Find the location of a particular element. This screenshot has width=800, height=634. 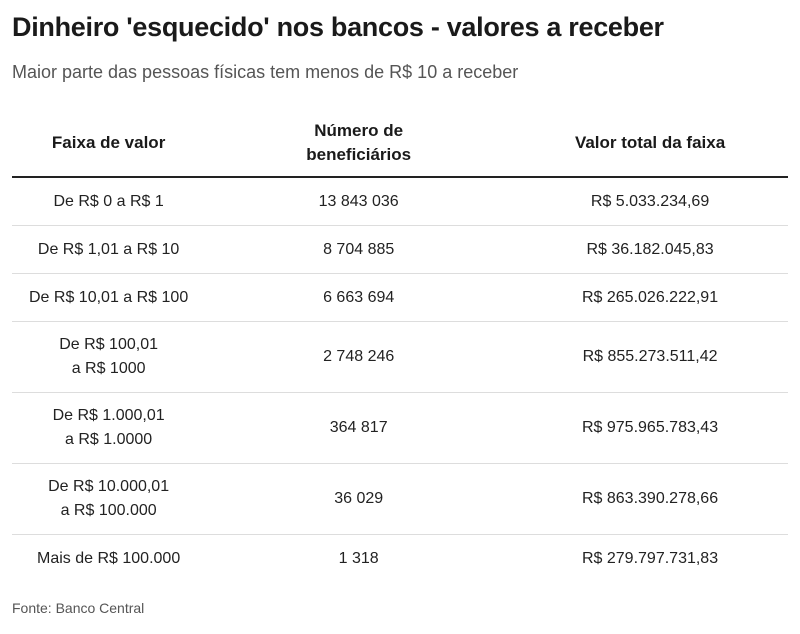

cell-valor-total-da-faixa: R$ 36.182.045,83 is located at coordinates (650, 249).